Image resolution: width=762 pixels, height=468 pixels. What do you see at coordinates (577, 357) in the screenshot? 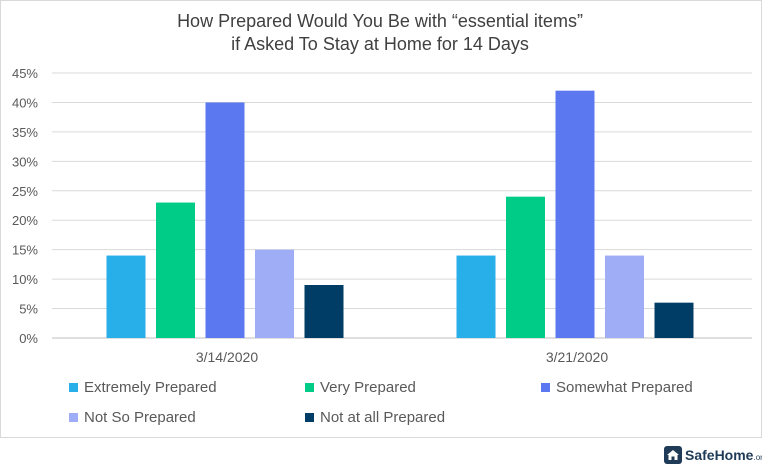
I see `x-tick-label: 3/21/2020` at bounding box center [577, 357].